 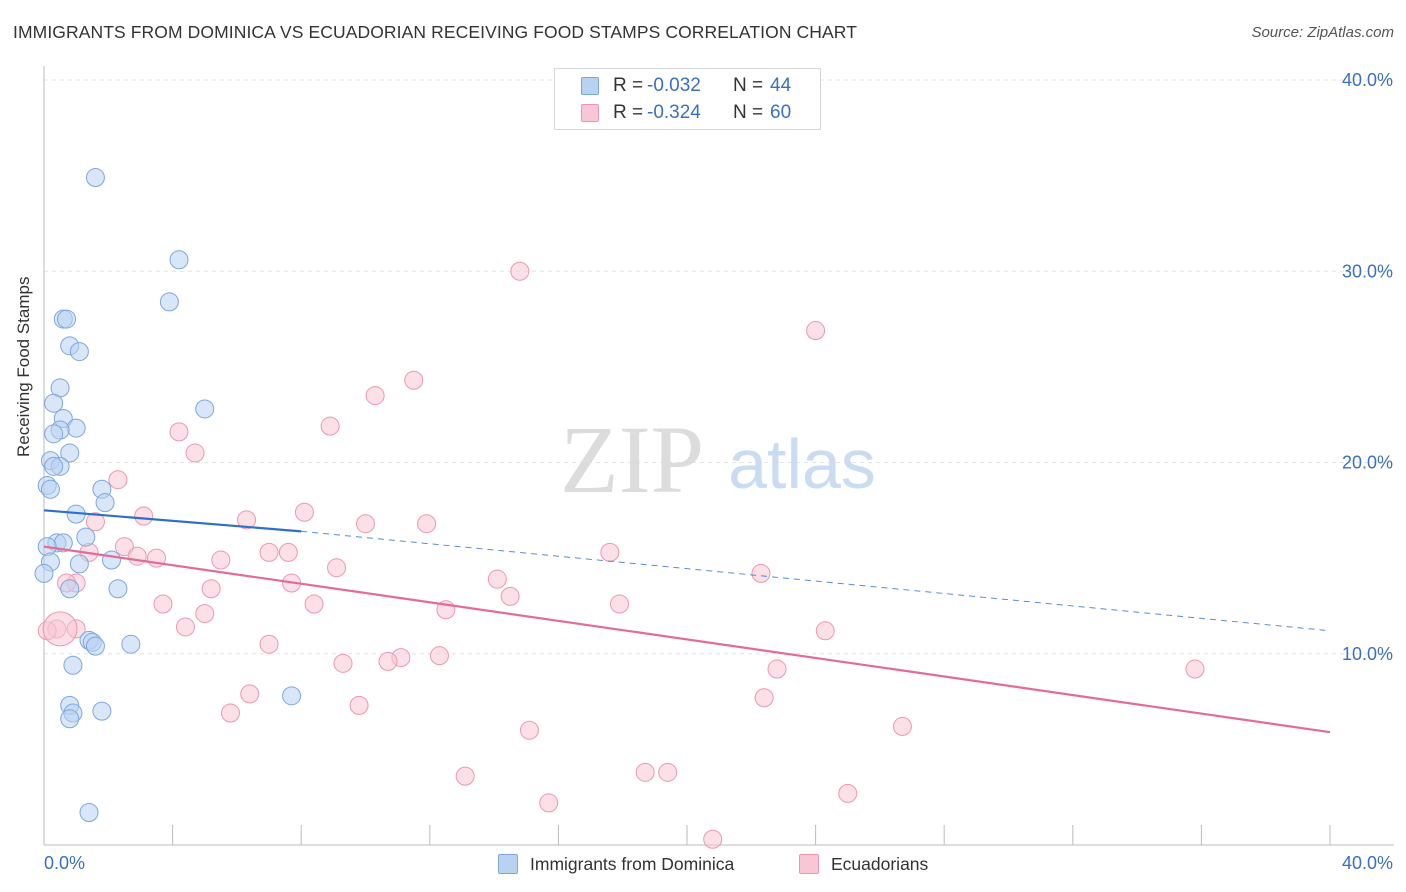 What do you see at coordinates (23, 366) in the screenshot?
I see `y-axis-label: Receiving Food Stamps` at bounding box center [23, 366].